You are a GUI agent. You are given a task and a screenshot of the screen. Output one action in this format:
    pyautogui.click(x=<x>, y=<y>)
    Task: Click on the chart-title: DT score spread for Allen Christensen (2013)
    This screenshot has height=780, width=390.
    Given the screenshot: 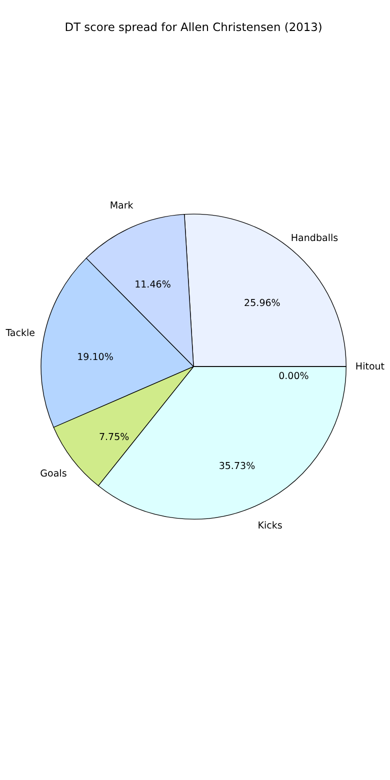 What is the action you would take?
    pyautogui.click(x=193, y=27)
    